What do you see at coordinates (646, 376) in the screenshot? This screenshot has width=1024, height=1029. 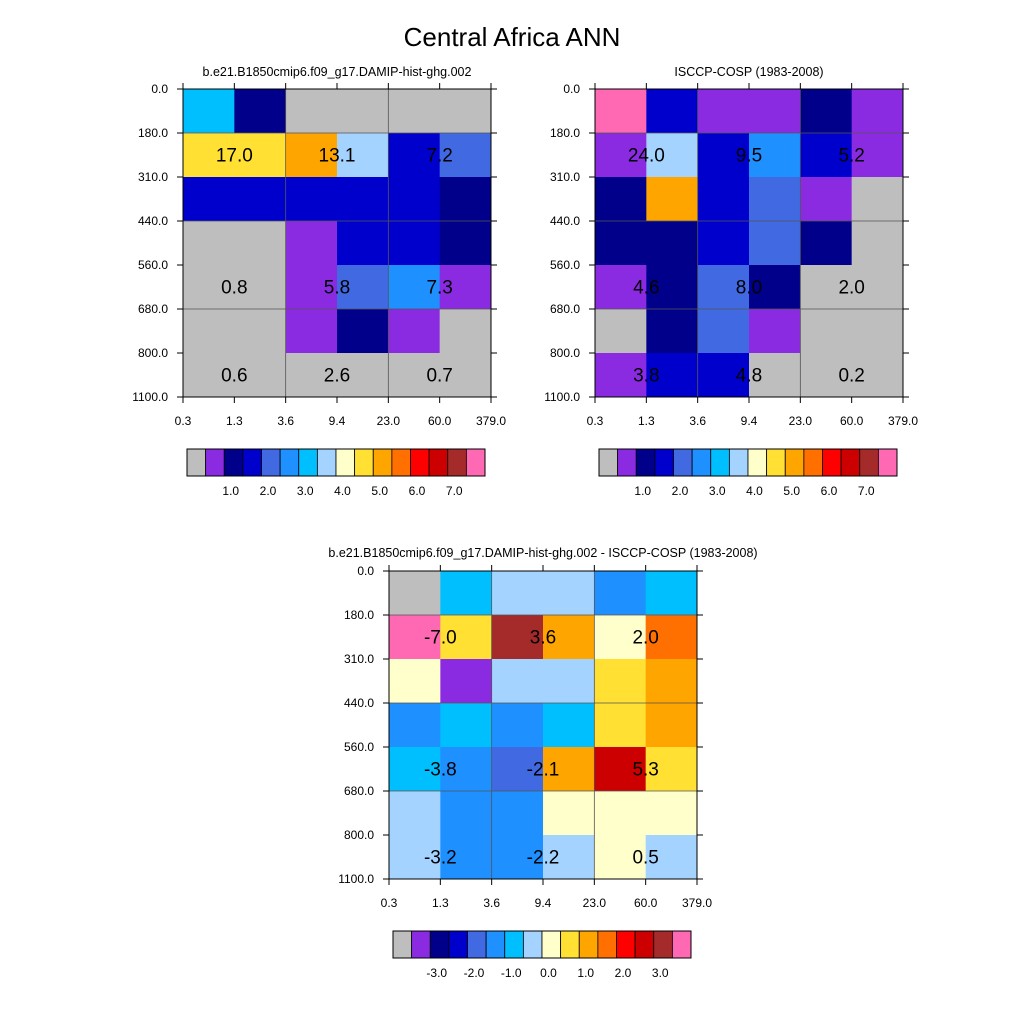 I see `cell-value-label: 3.8` at bounding box center [646, 376].